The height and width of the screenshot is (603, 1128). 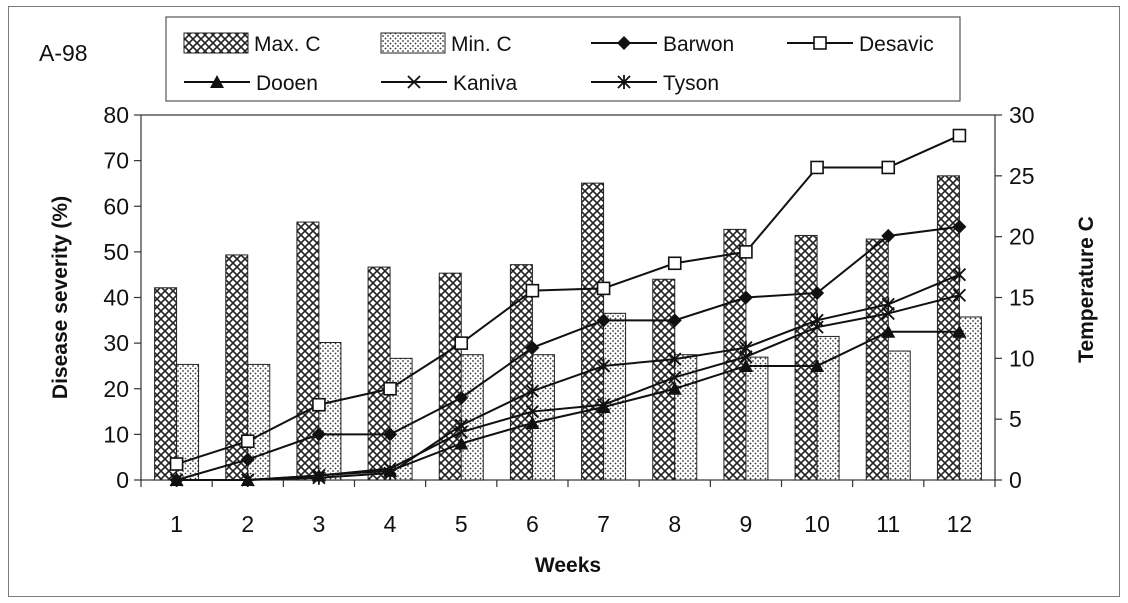 What do you see at coordinates (1022, 358) in the screenshot?
I see `y2-tick-label: 10` at bounding box center [1022, 358].